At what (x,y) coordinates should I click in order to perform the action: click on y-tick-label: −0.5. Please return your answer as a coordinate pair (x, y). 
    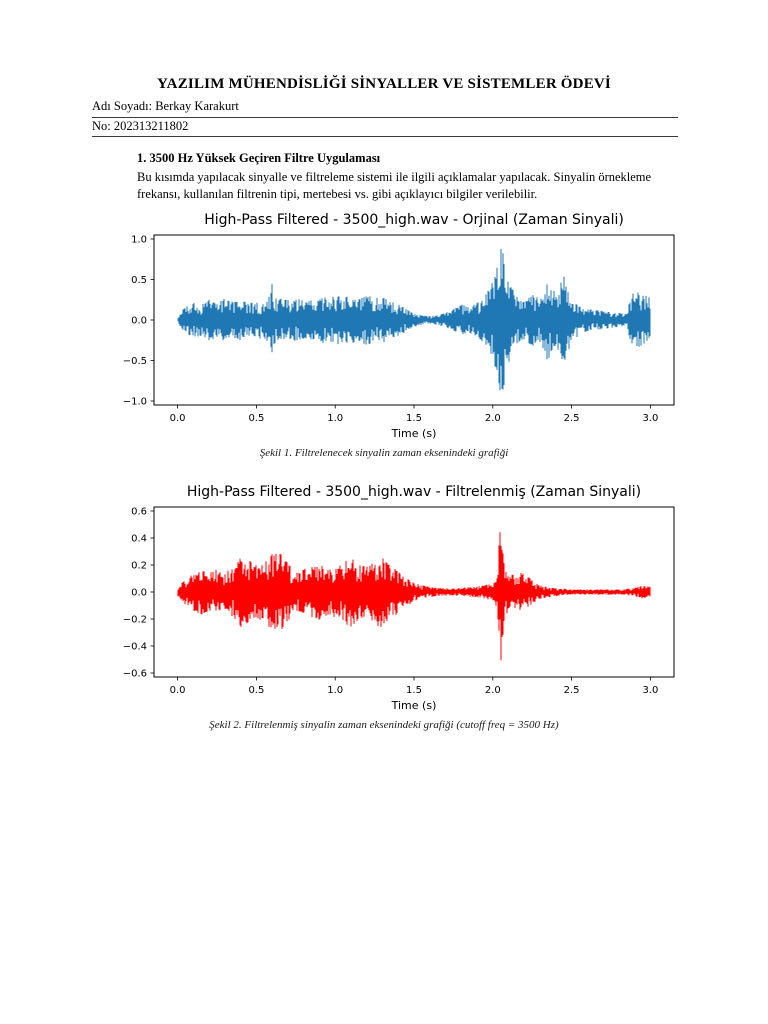
    Looking at the image, I should click on (135, 361).